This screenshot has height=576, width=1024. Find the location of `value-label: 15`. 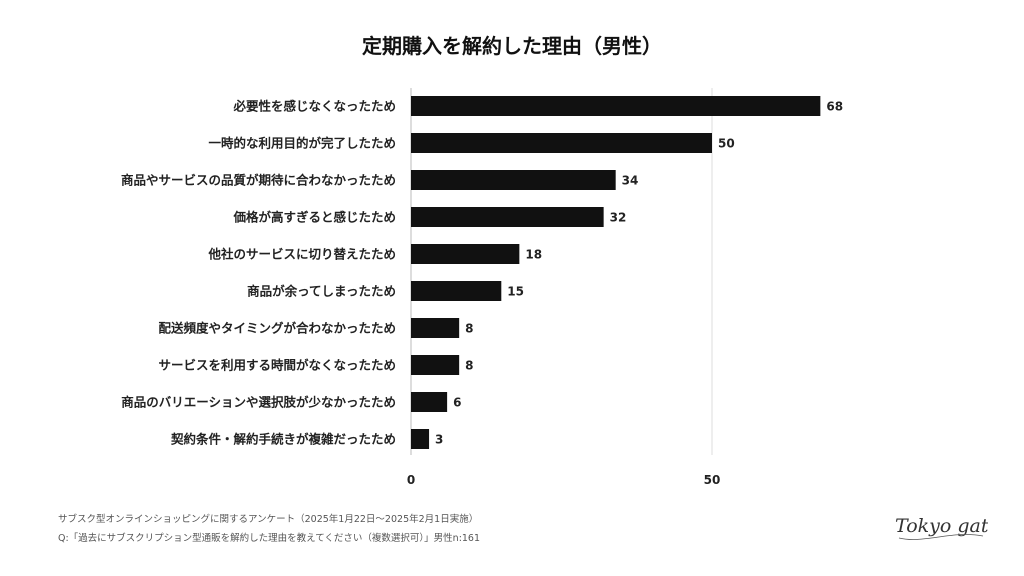

value-label: 15 is located at coordinates (515, 292).